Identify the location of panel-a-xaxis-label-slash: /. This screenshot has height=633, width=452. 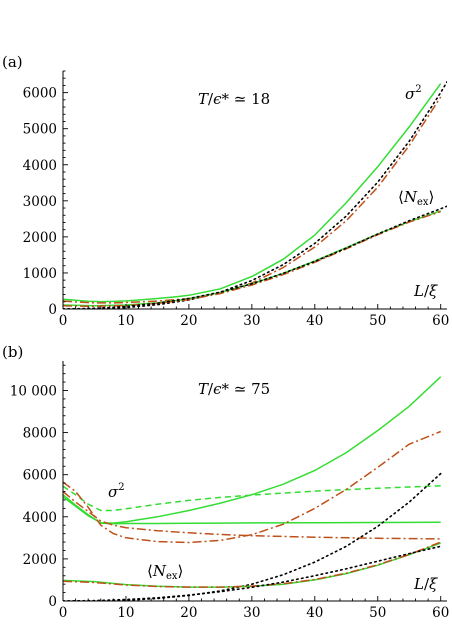
(427, 291).